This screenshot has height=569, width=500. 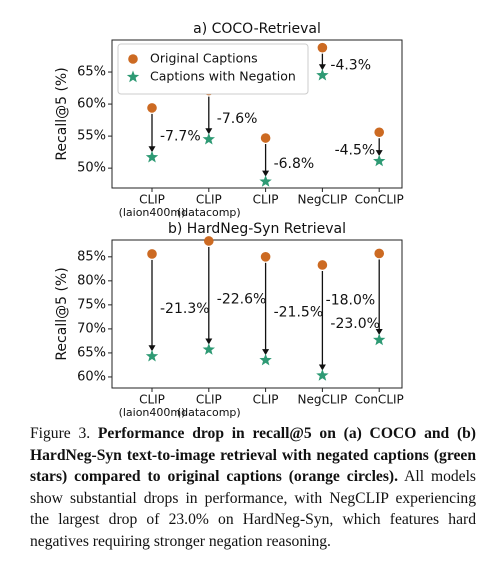 I want to click on caption-label: Figure 3., so click(x=60, y=433).